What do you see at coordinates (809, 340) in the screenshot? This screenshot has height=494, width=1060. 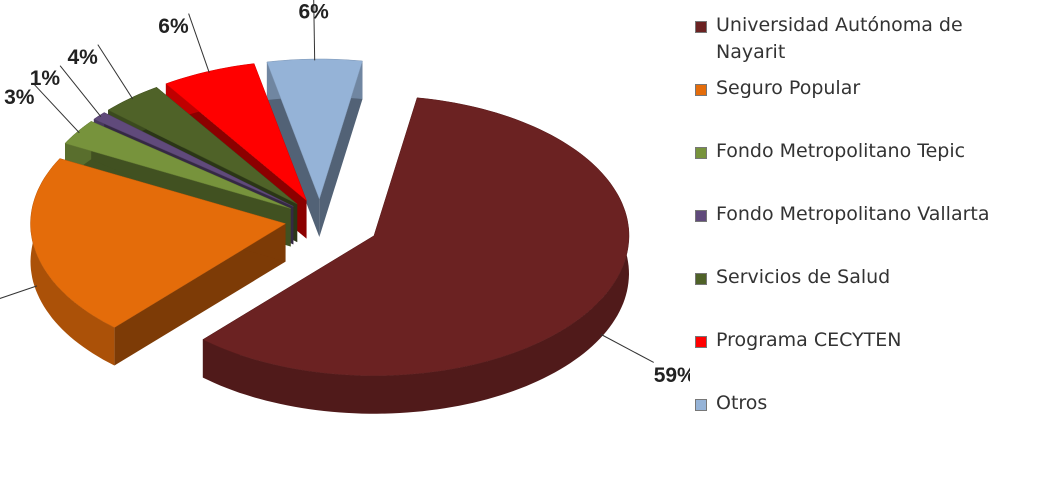 I see `legend-label: Programa CECYTEN` at bounding box center [809, 340].